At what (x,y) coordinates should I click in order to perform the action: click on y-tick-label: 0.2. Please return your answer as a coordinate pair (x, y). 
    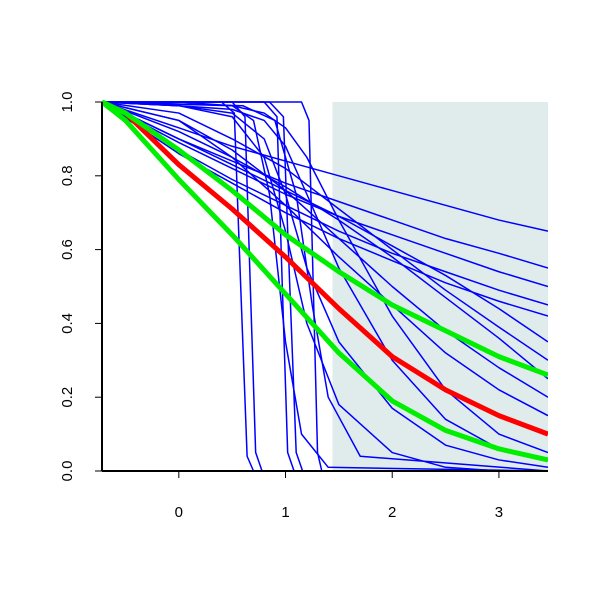
    Looking at the image, I should click on (67, 397).